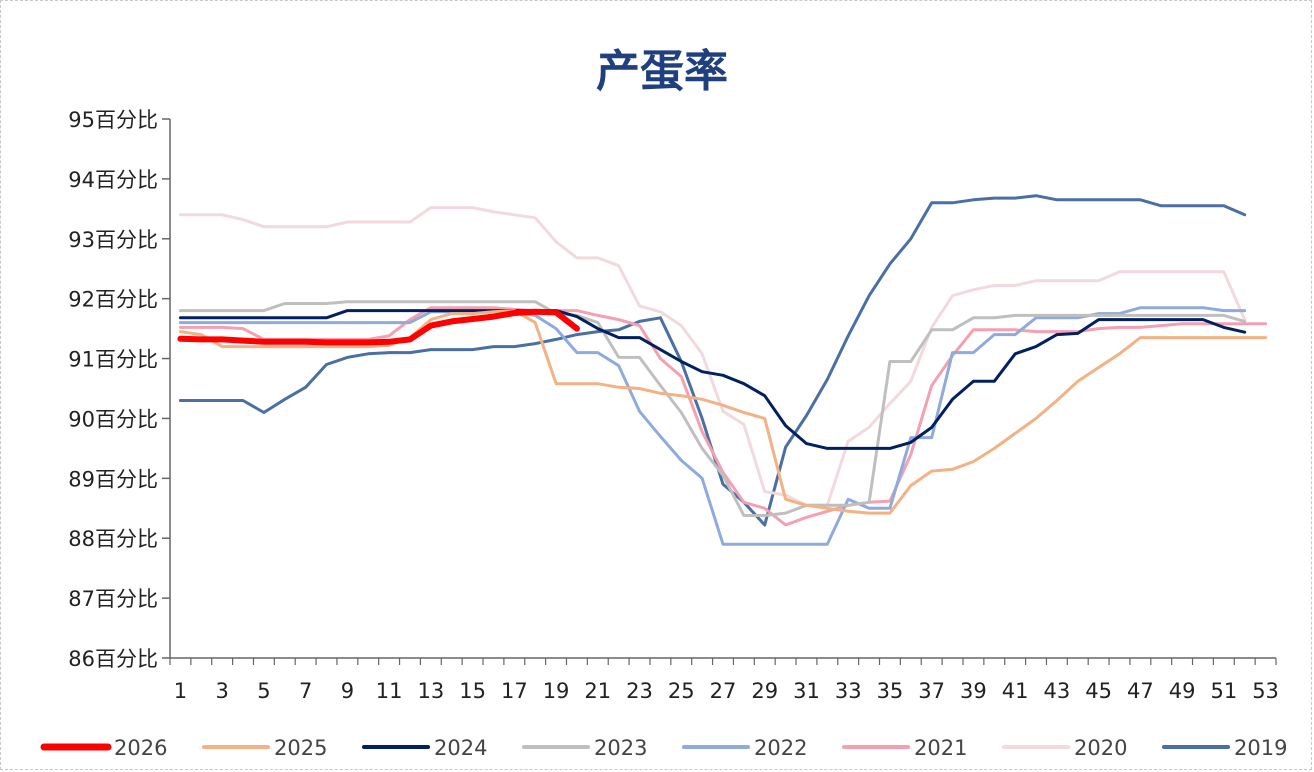 The height and width of the screenshot is (772, 1314). Describe the element at coordinates (639, 691) in the screenshot. I see `x-tick-label: 23` at that location.